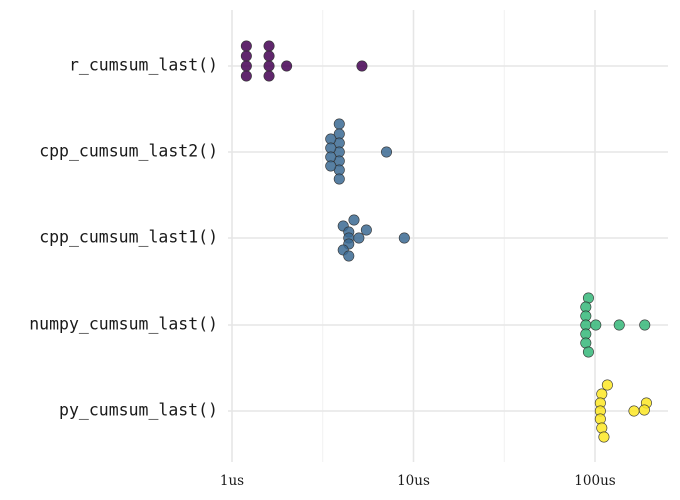  What do you see at coordinates (594, 481) in the screenshot?
I see `x-tick-label: 100us` at bounding box center [594, 481].